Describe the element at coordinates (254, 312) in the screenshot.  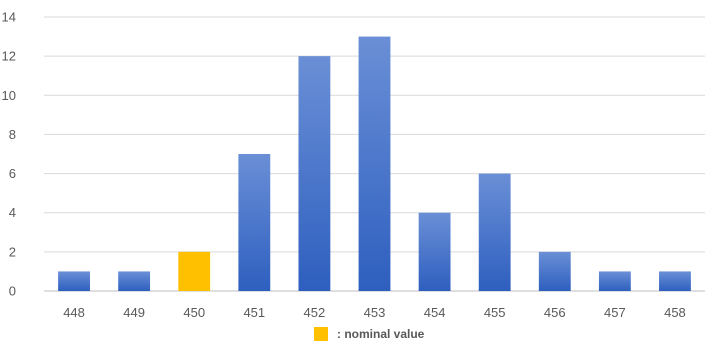
I see `x-tick-label: 451` at that location.